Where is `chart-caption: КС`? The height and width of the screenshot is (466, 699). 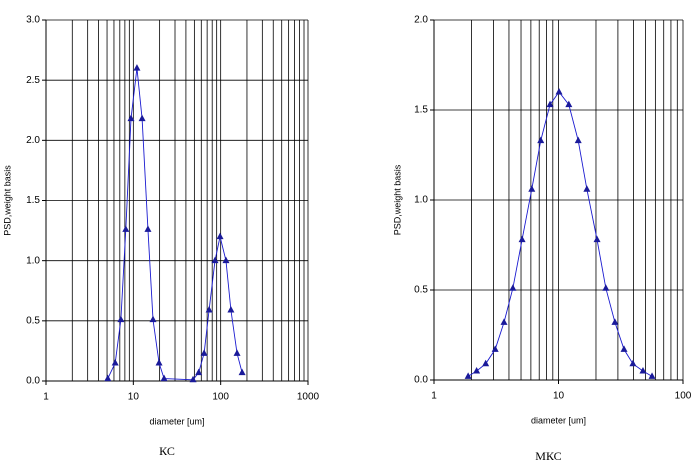
chart-caption: КС is located at coordinates (167, 451).